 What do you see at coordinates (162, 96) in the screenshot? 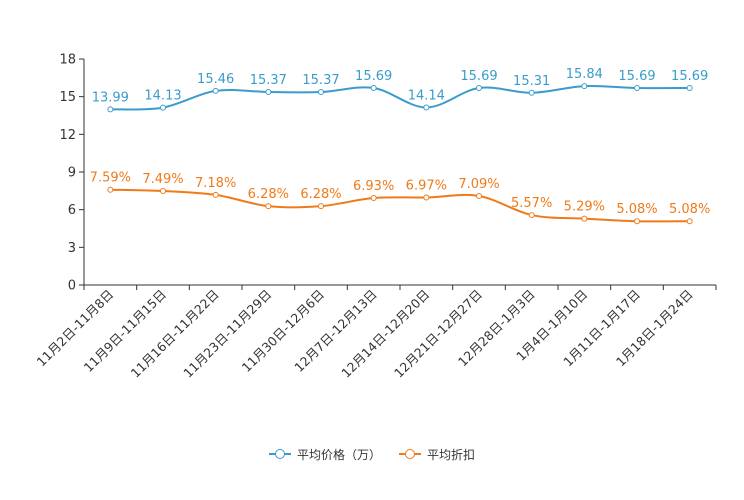
I see `series-0-data-label: 14.13` at bounding box center [162, 96].